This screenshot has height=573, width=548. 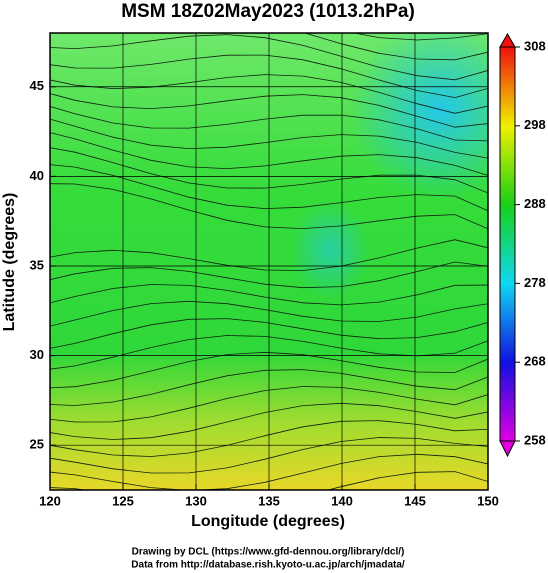 What do you see at coordinates (9, 262) in the screenshot?
I see `y-axis-label: Latitude (degrees)` at bounding box center [9, 262].